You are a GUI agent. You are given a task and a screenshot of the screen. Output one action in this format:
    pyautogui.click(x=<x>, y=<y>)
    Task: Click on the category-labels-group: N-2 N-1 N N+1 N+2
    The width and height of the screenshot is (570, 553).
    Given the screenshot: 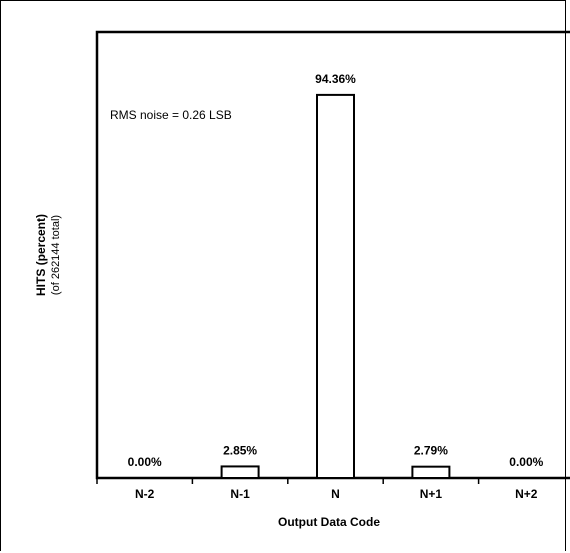 What is the action you would take?
    pyautogui.click(x=336, y=494)
    